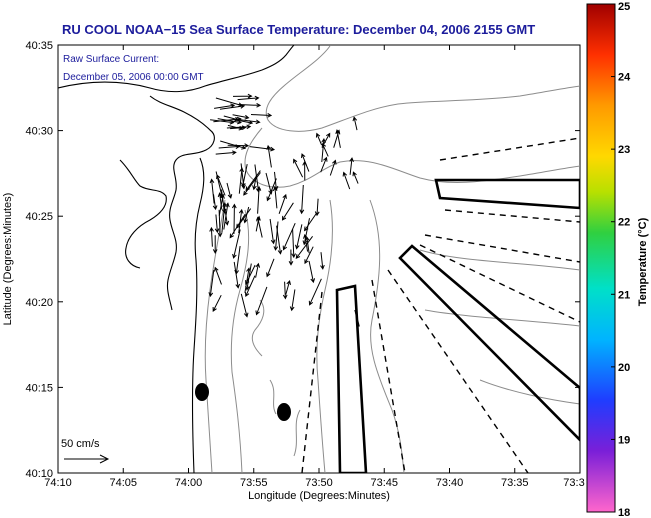 The image size is (651, 518). I want to click on x-axis-label: Longitude (Degrees:Minutes), so click(319, 496).